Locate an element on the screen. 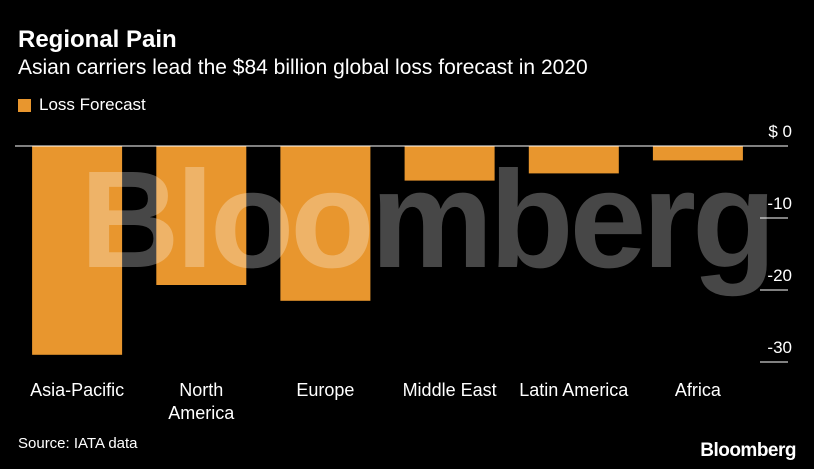  x-tick-label: Asia-Pacific is located at coordinates (77, 390).